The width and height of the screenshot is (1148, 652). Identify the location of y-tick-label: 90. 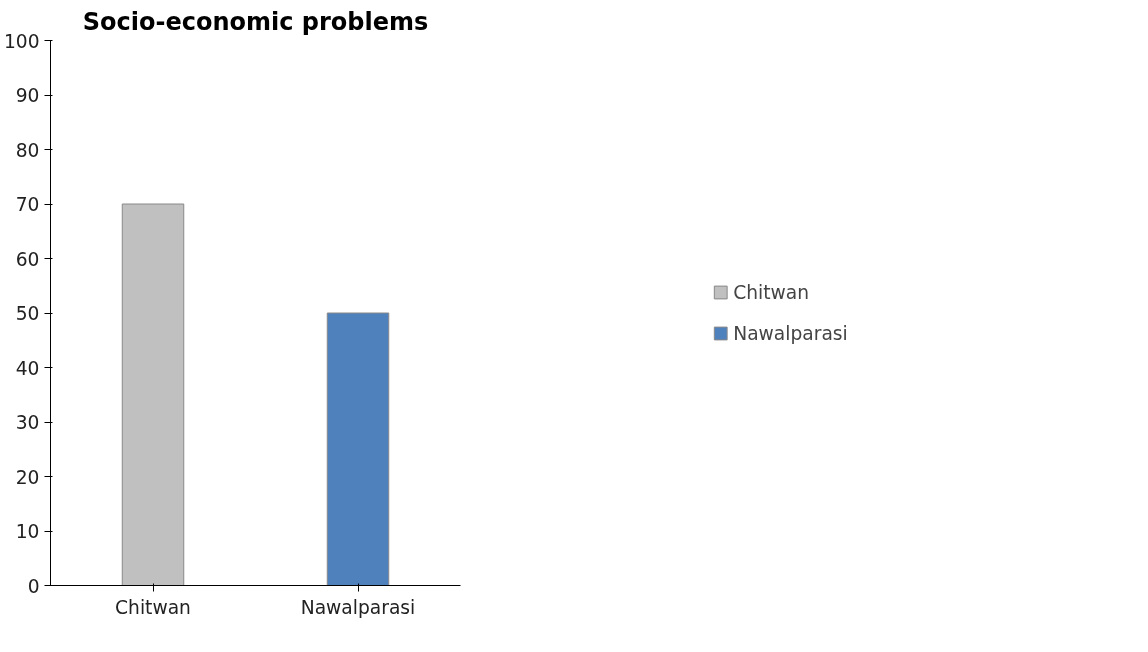
(27, 95).